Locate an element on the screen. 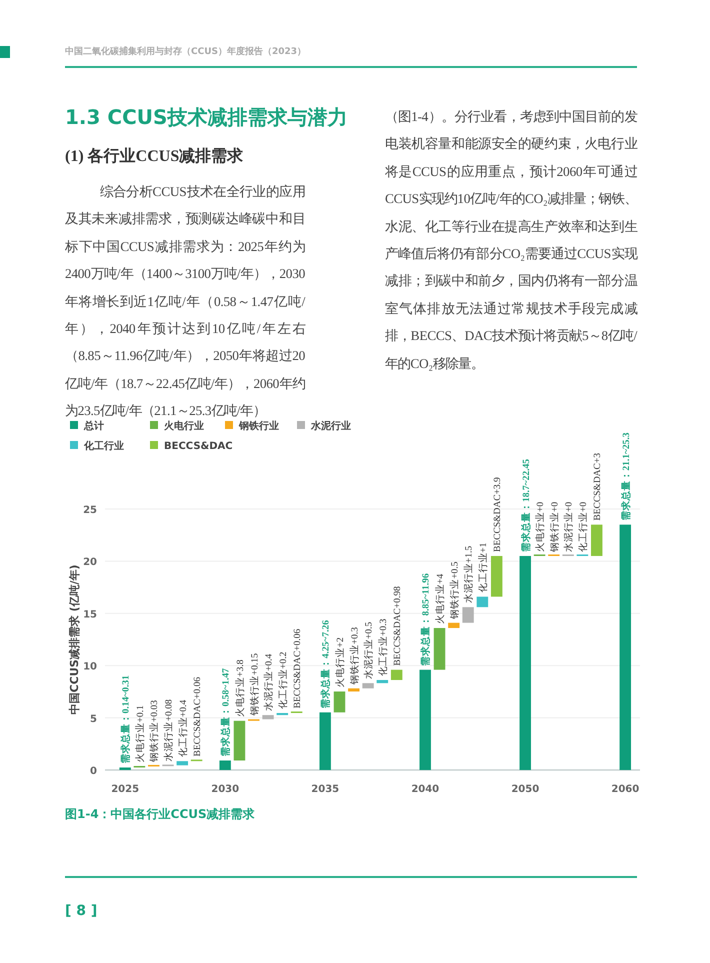 Image resolution: width=710 pixels, height=963 pixels. y-tick-label: 10 is located at coordinates (90, 667).